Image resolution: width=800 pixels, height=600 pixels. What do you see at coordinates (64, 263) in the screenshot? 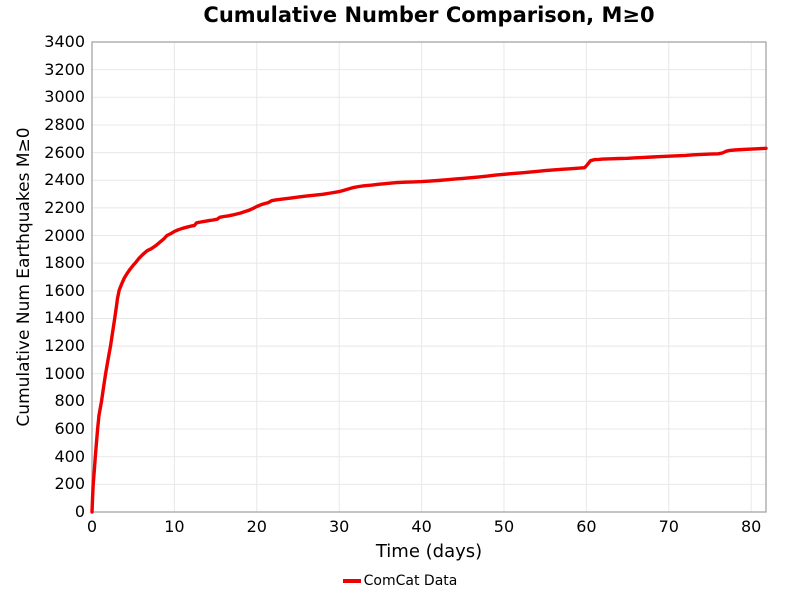
I see `y-tick-label: 1800` at bounding box center [64, 263].